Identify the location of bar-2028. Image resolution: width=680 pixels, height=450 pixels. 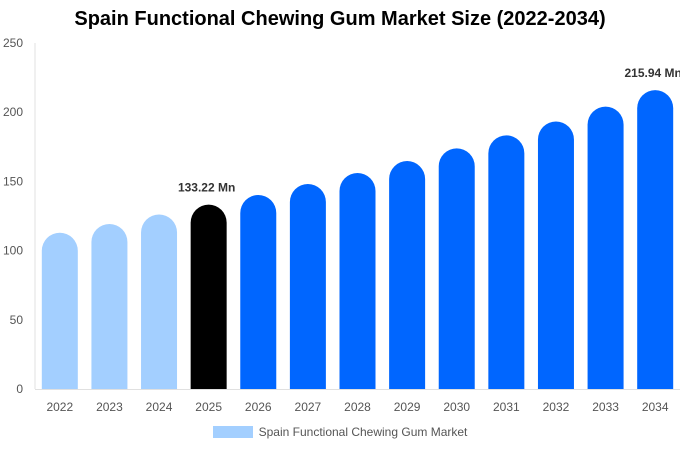
(357, 280).